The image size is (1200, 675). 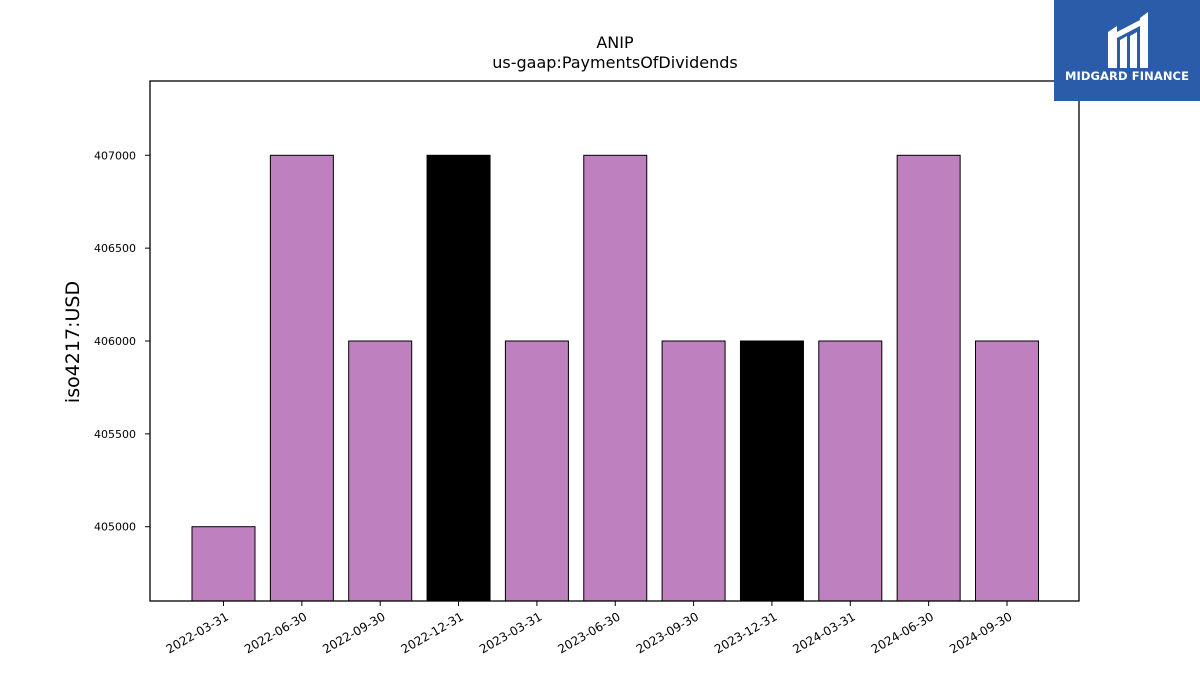 I want to click on x-tick-label: 2023-03-31, so click(x=510, y=632).